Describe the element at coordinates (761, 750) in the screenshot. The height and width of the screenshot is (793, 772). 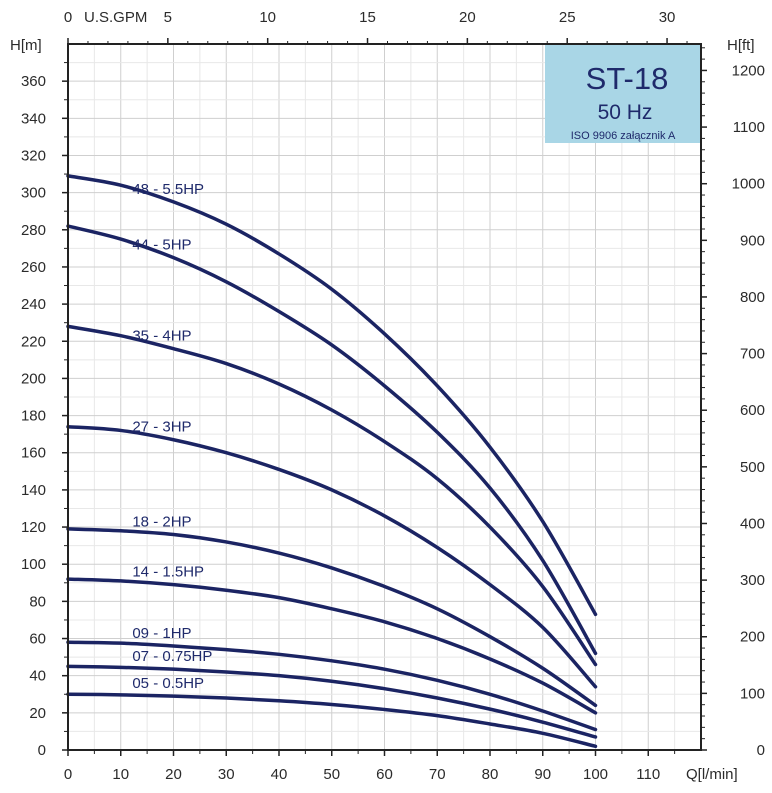
I see `y2-tick-label: 0` at that location.